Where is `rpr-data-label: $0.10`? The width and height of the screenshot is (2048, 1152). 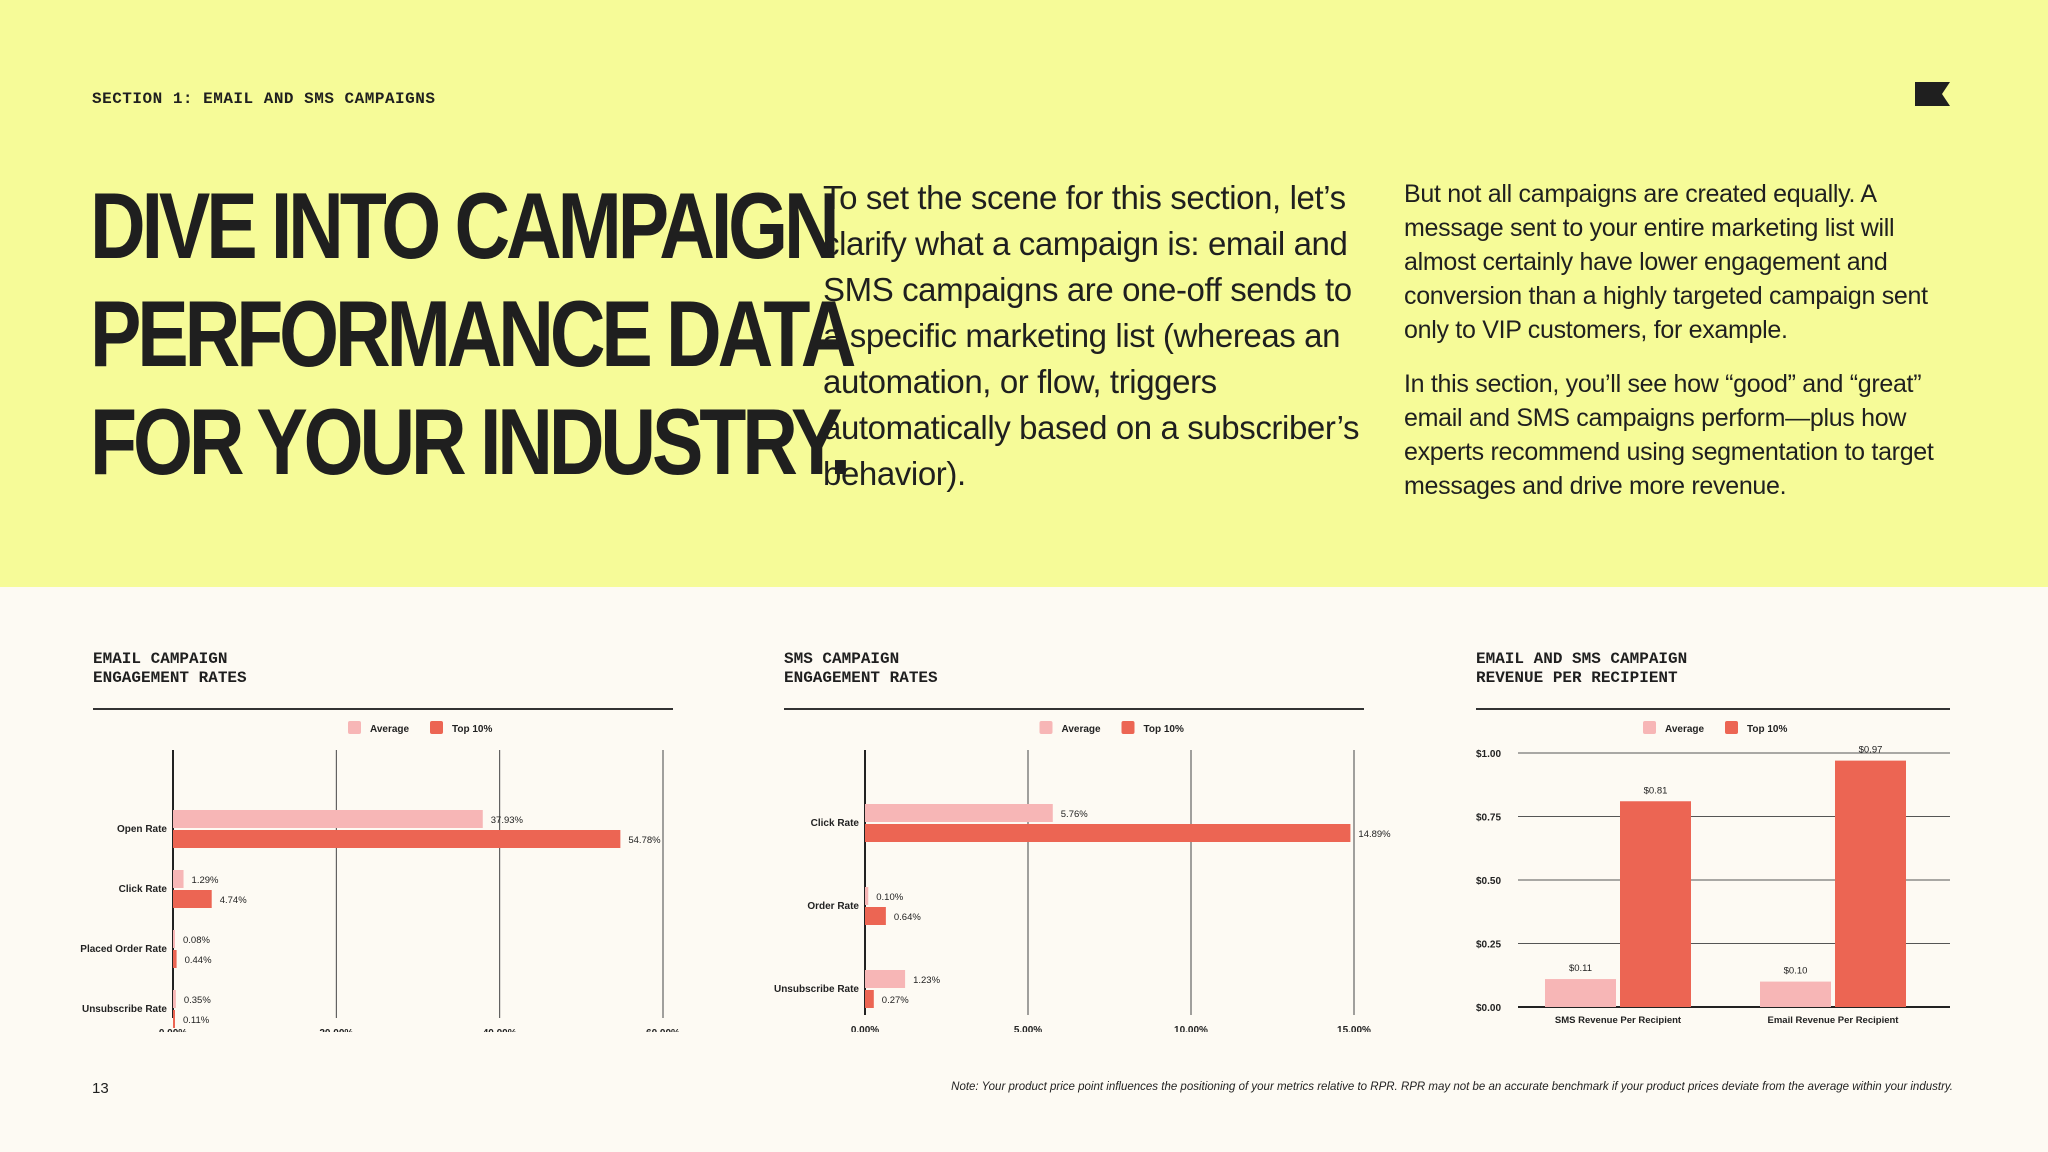
rpr-data-label: $0.10 is located at coordinates (1796, 971).